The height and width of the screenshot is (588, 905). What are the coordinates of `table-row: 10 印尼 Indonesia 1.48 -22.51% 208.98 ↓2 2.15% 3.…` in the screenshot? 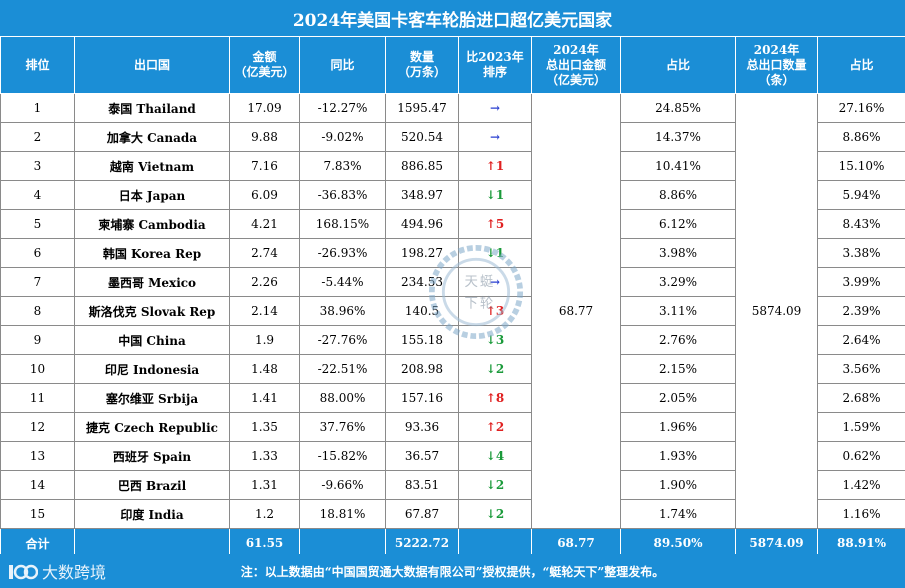 It's located at (452, 369).